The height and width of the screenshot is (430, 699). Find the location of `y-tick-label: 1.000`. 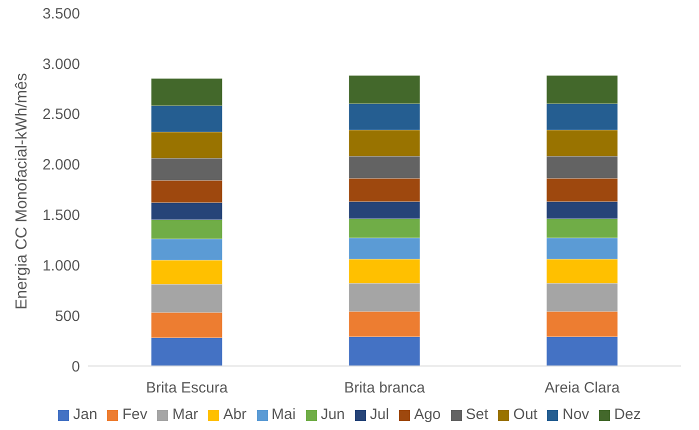

y-tick-label: 1.000 is located at coordinates (61, 265).